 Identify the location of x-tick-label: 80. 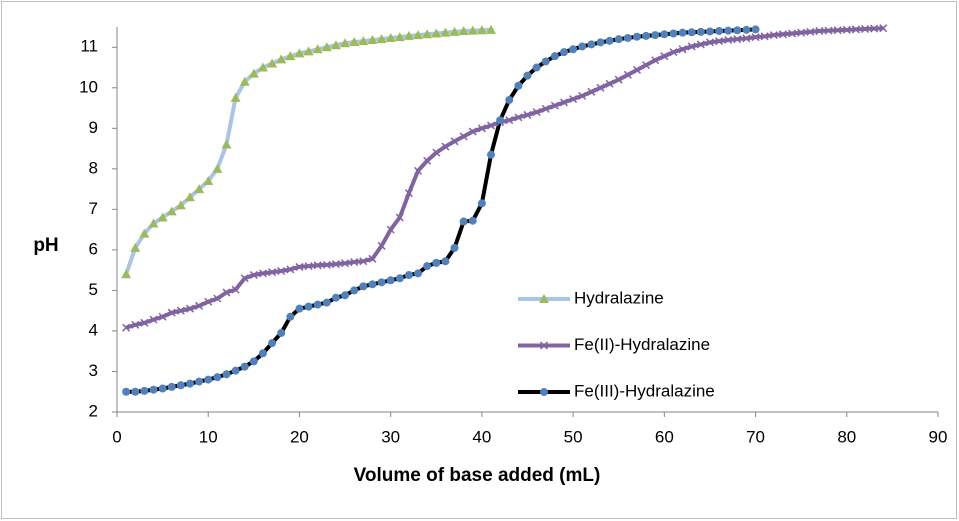
(846, 436).